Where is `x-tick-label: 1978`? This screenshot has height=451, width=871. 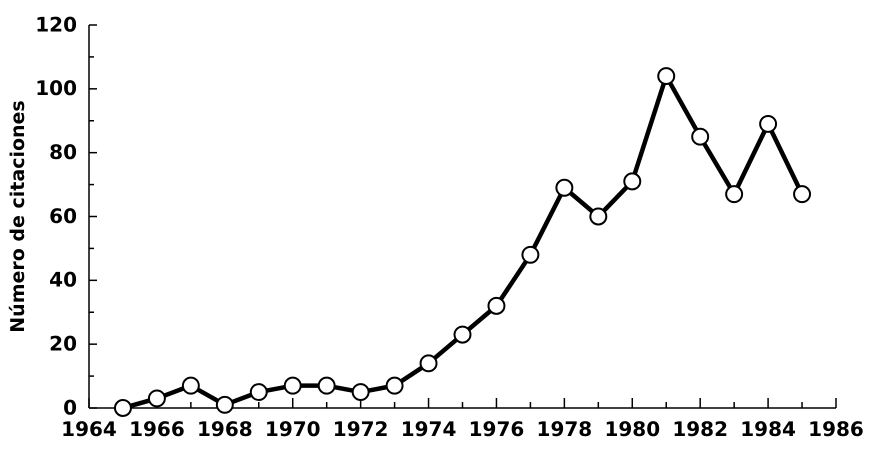
x-tick-label: 1978 is located at coordinates (564, 429).